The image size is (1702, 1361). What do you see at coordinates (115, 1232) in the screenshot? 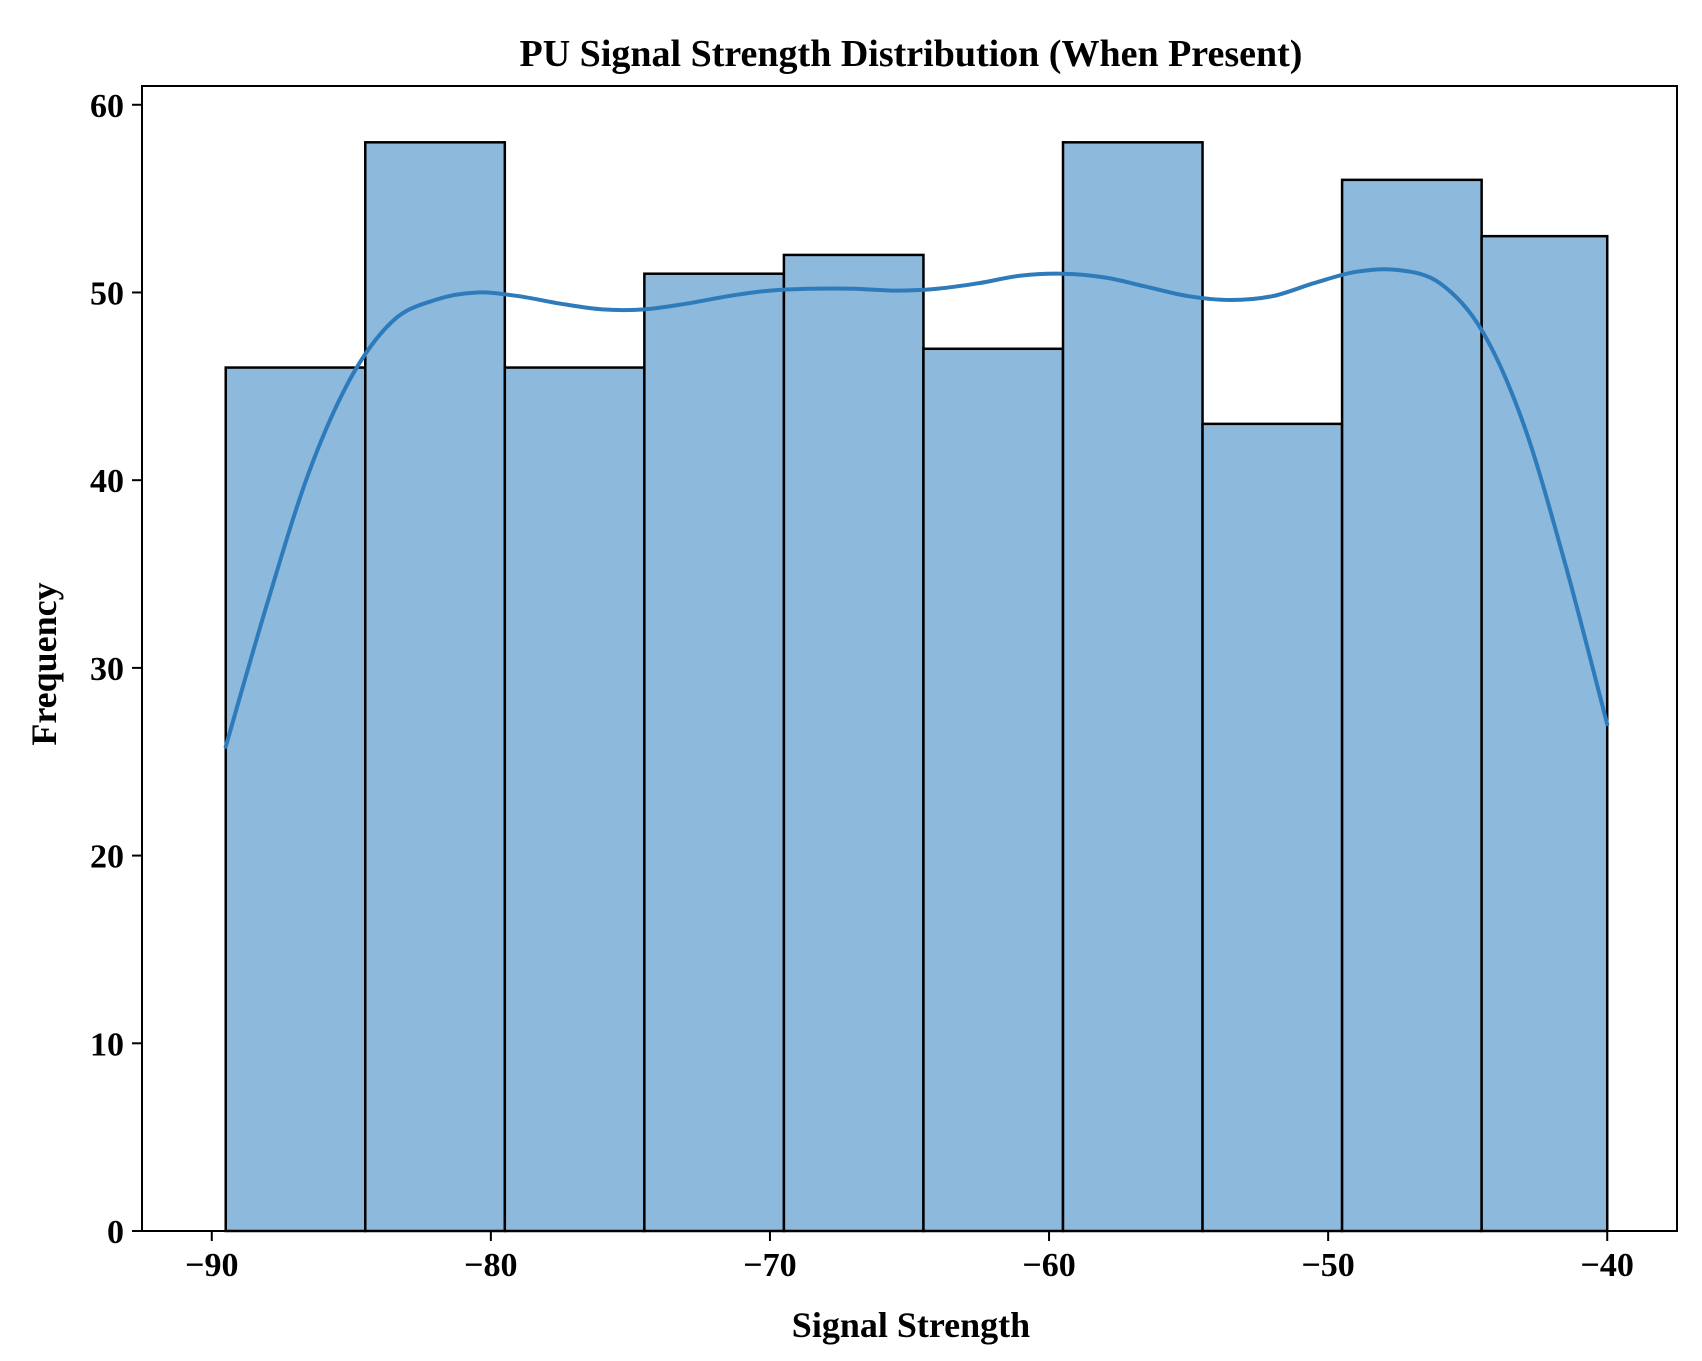
I see `y-tick-label: 0` at bounding box center [115, 1232].